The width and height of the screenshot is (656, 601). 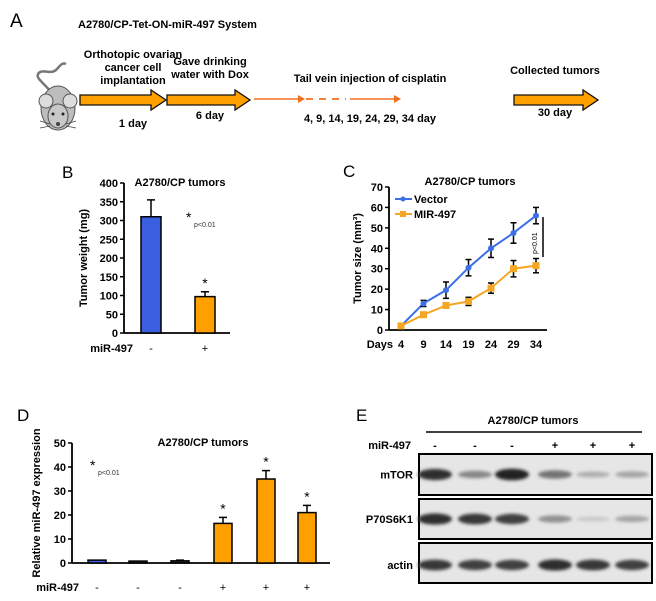 I want to click on y-tick-label: 70, so click(x=377, y=188).